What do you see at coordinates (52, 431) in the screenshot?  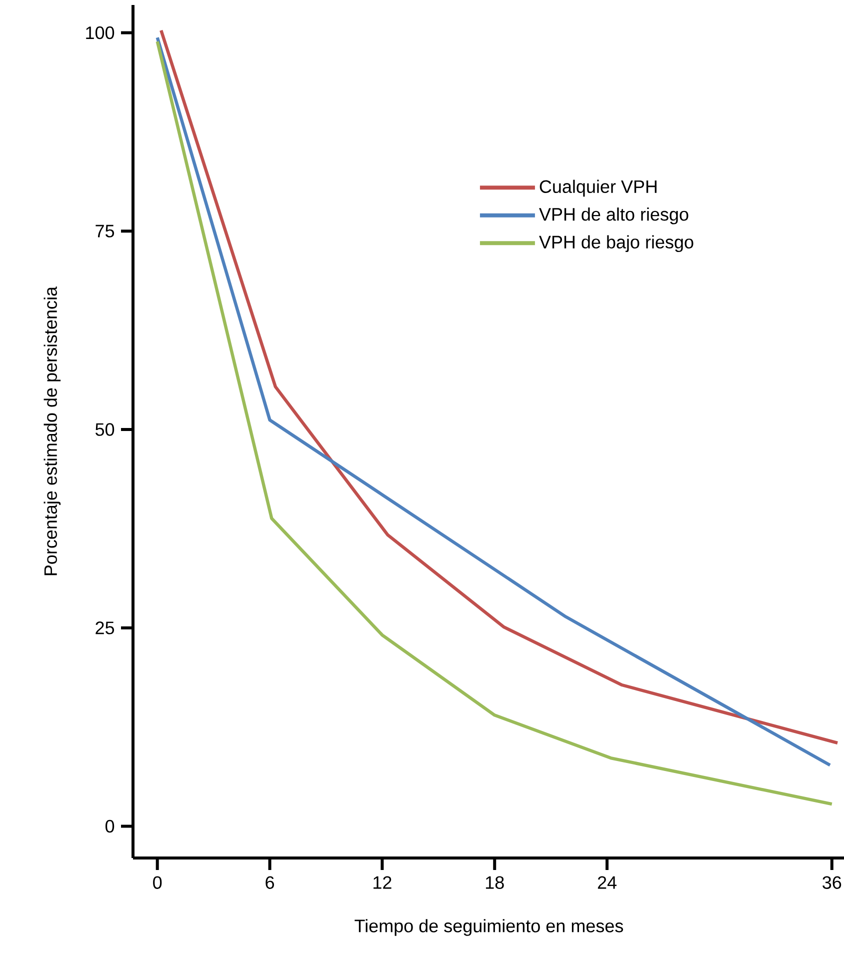 I see `y-axis-title: Porcentaje estimado de persistencia` at bounding box center [52, 431].